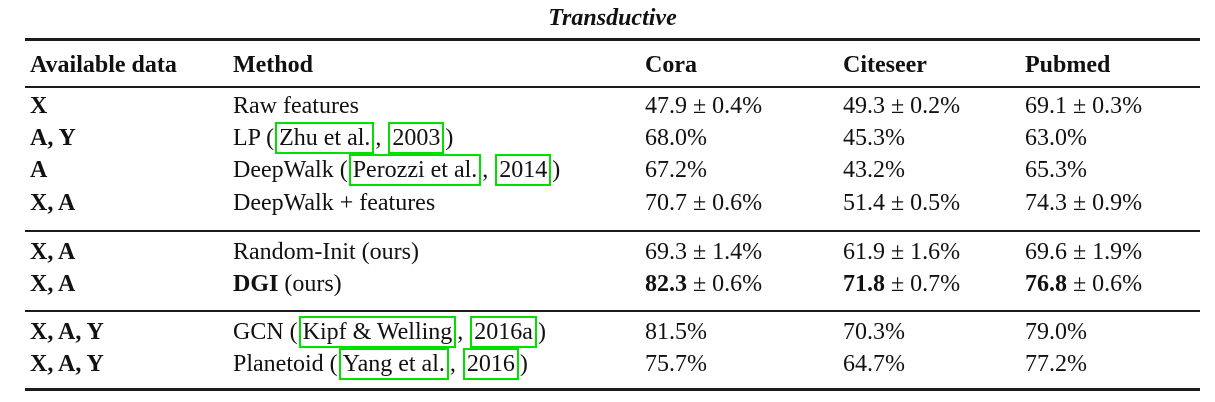  What do you see at coordinates (1084, 106) in the screenshot?
I see `accuracy-value-pubmed: 69.1 ± 0.3%` at bounding box center [1084, 106].